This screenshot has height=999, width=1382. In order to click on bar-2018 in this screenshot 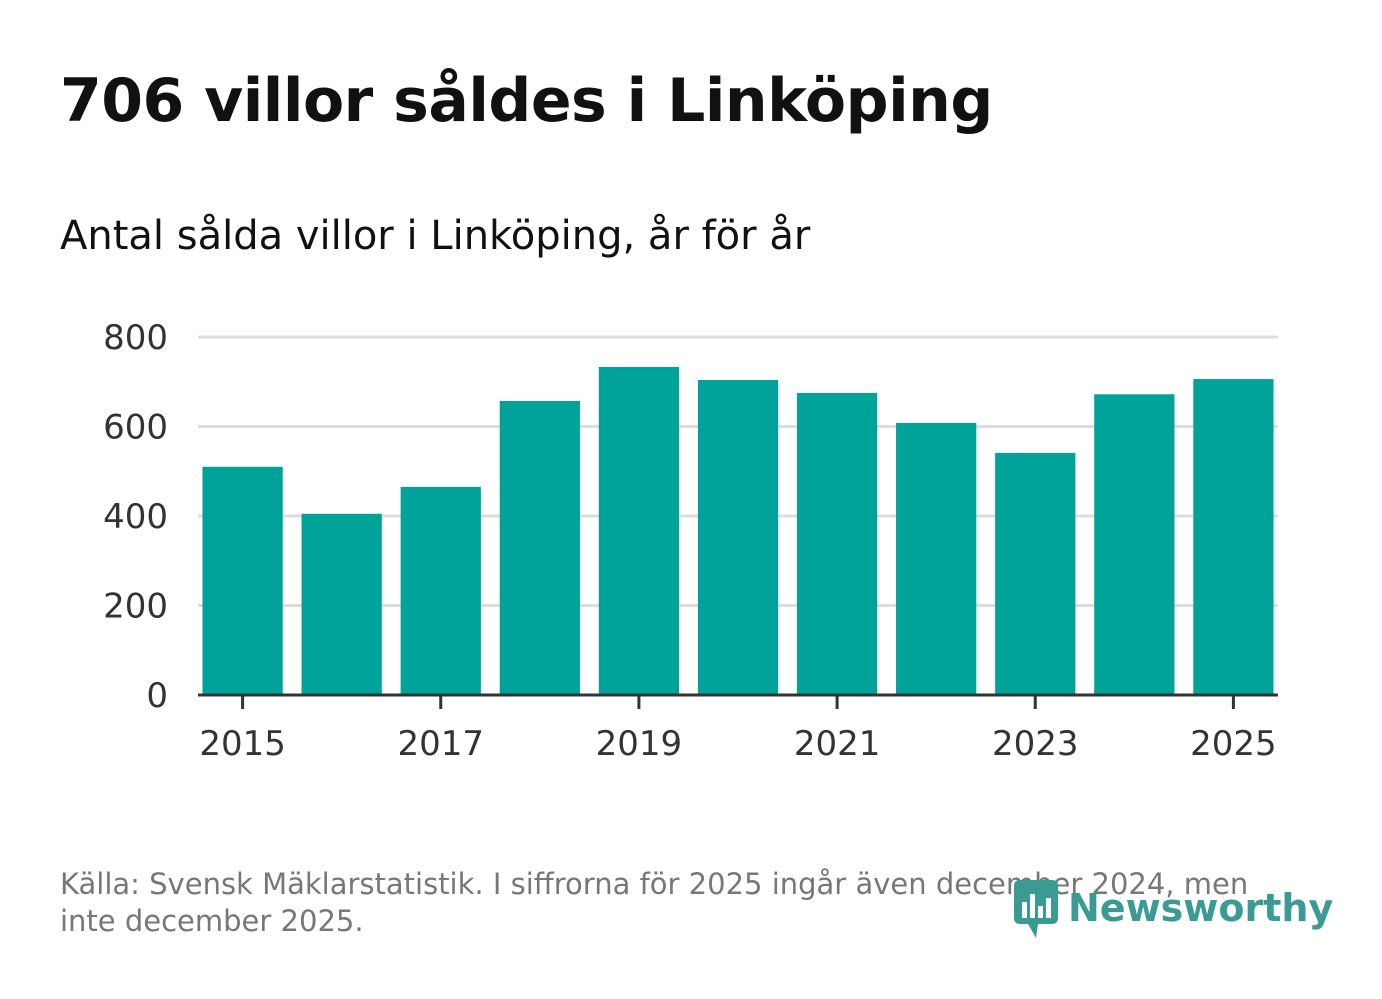, I will do `click(539, 547)`.